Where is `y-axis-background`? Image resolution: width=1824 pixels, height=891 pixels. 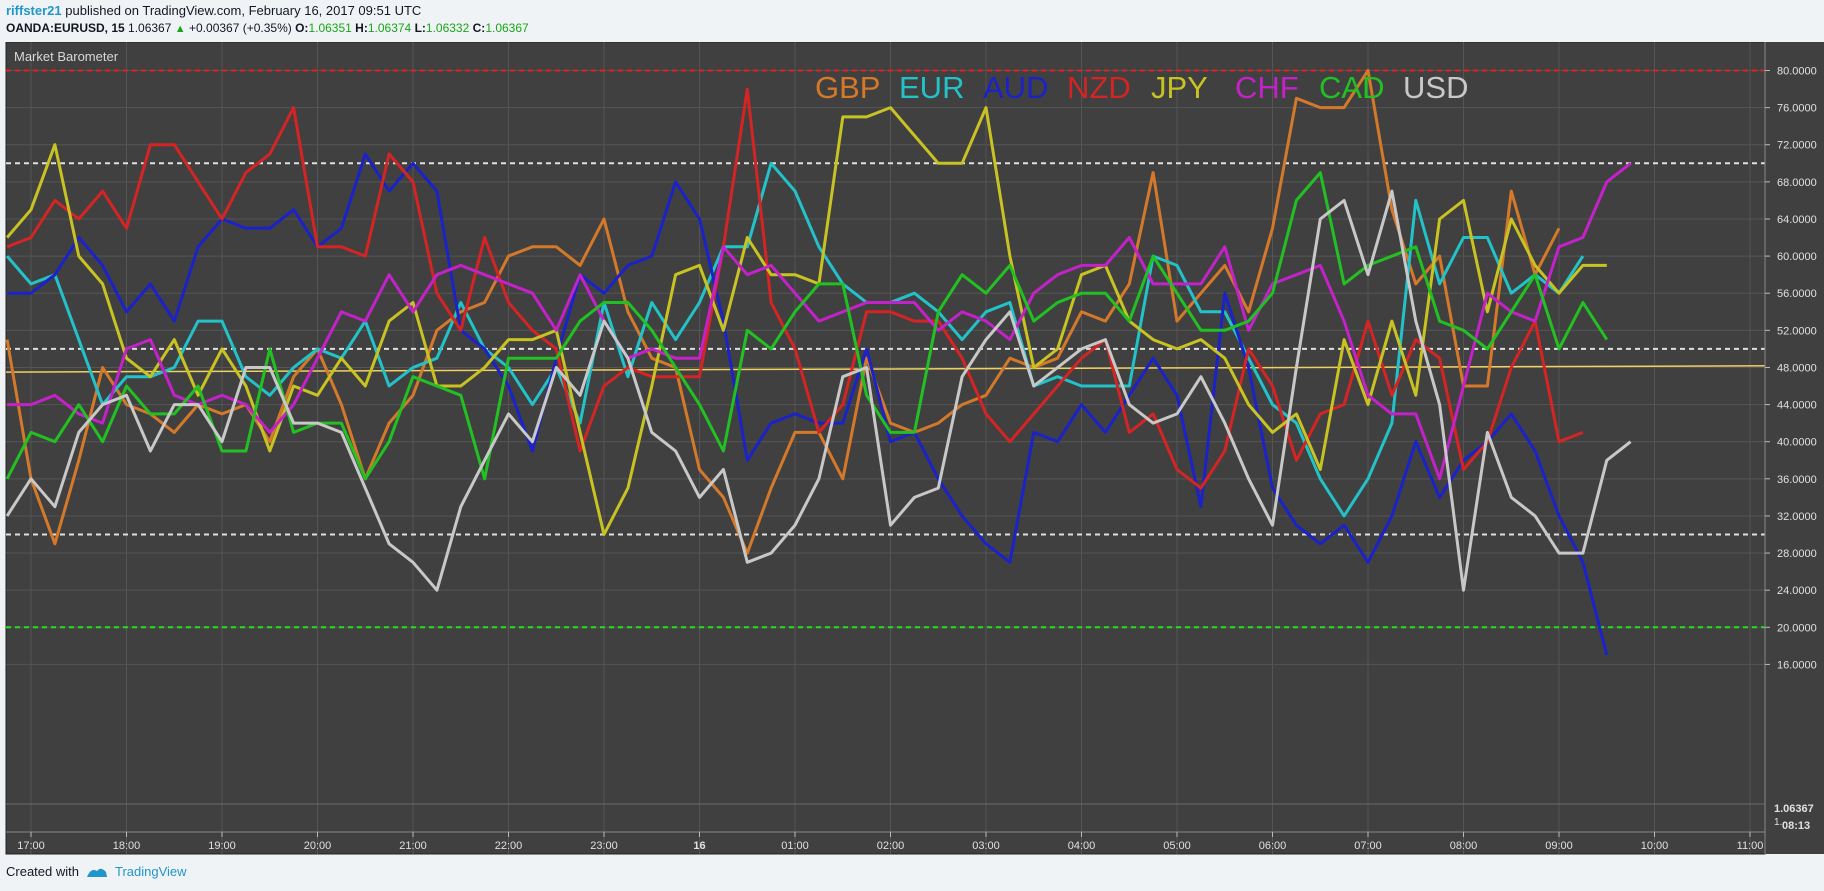 y-axis-background is located at coordinates (1794, 448).